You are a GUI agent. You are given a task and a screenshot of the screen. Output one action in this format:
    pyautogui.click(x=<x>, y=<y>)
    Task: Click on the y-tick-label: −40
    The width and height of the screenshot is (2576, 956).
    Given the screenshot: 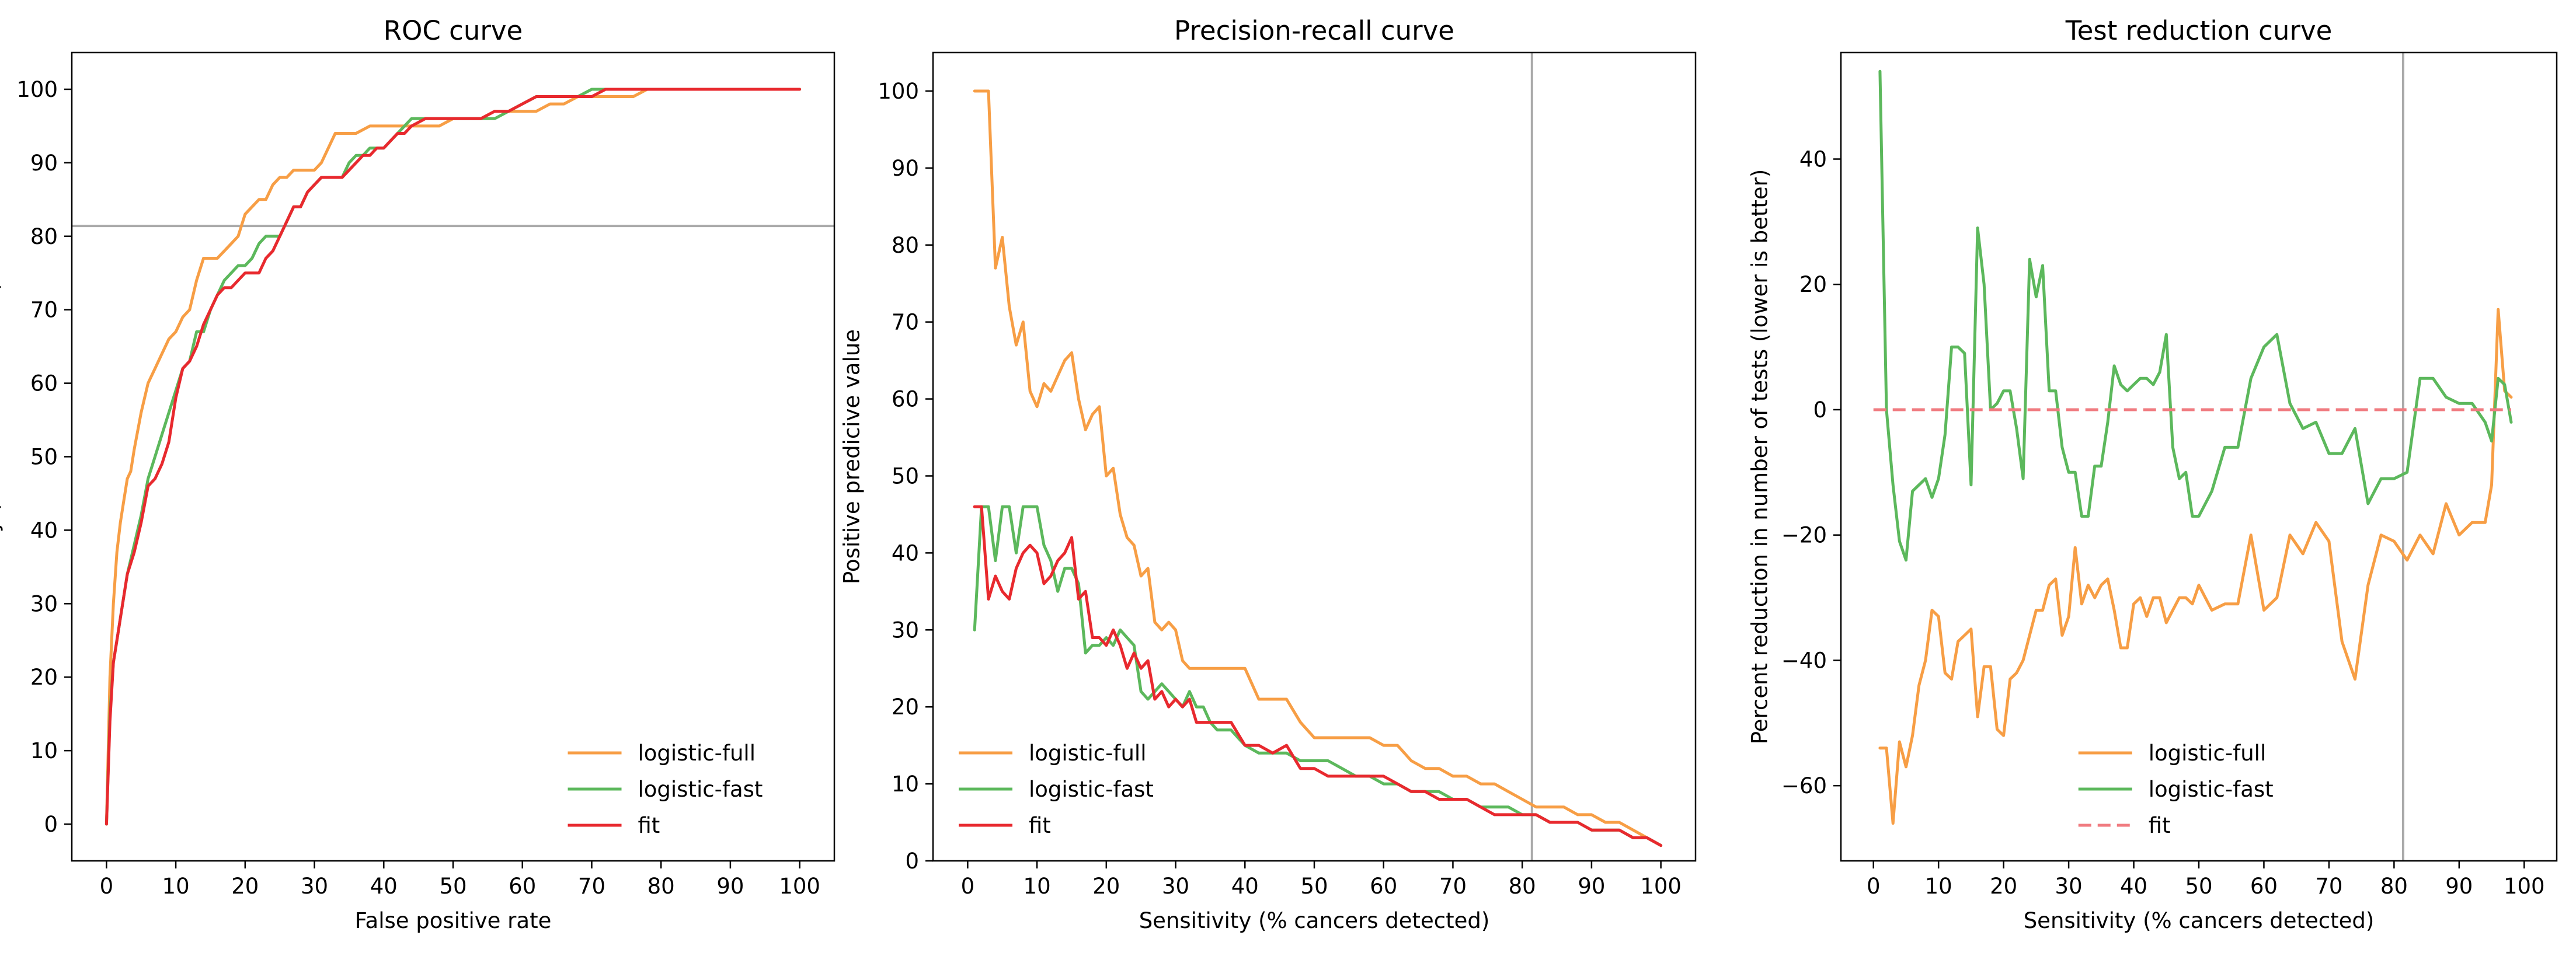 What is the action you would take?
    pyautogui.click(x=1804, y=660)
    